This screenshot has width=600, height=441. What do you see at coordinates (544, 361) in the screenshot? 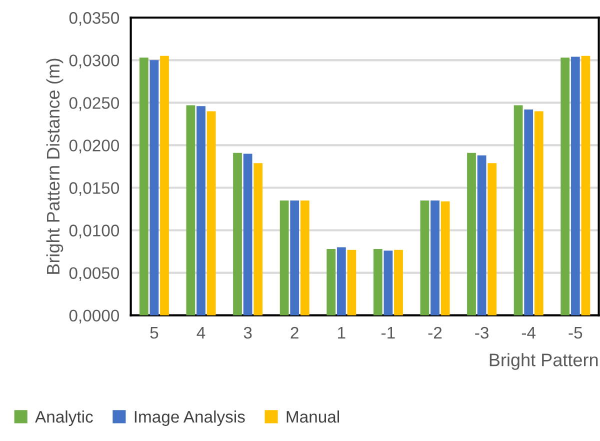
I see `x-axis-title: Bright Pattern` at bounding box center [544, 361].